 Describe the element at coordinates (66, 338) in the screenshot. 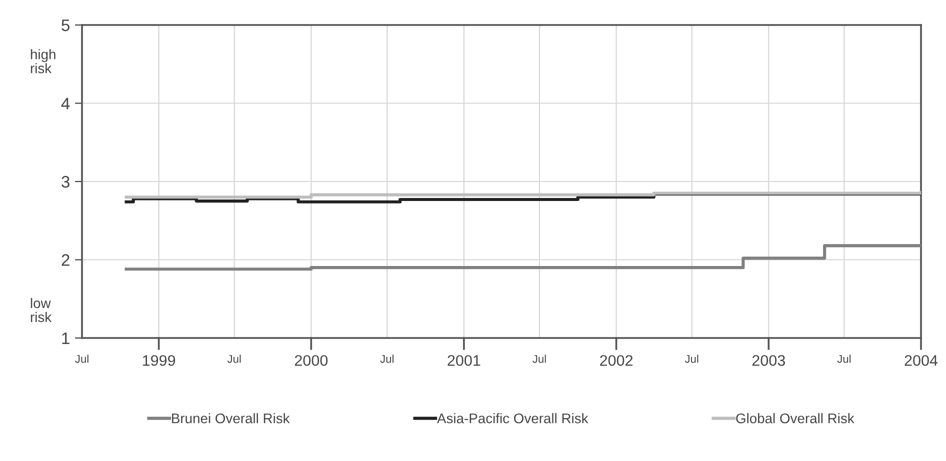

I see `y-tick-label: 1` at that location.